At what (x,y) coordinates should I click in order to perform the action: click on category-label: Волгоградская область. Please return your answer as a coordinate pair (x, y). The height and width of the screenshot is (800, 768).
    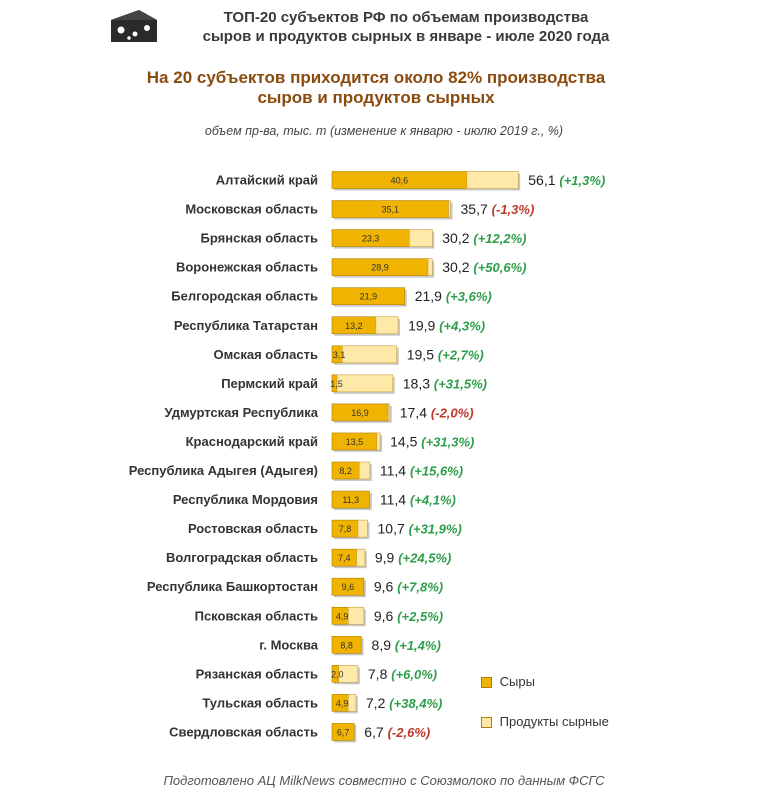
    Looking at the image, I should click on (242, 557).